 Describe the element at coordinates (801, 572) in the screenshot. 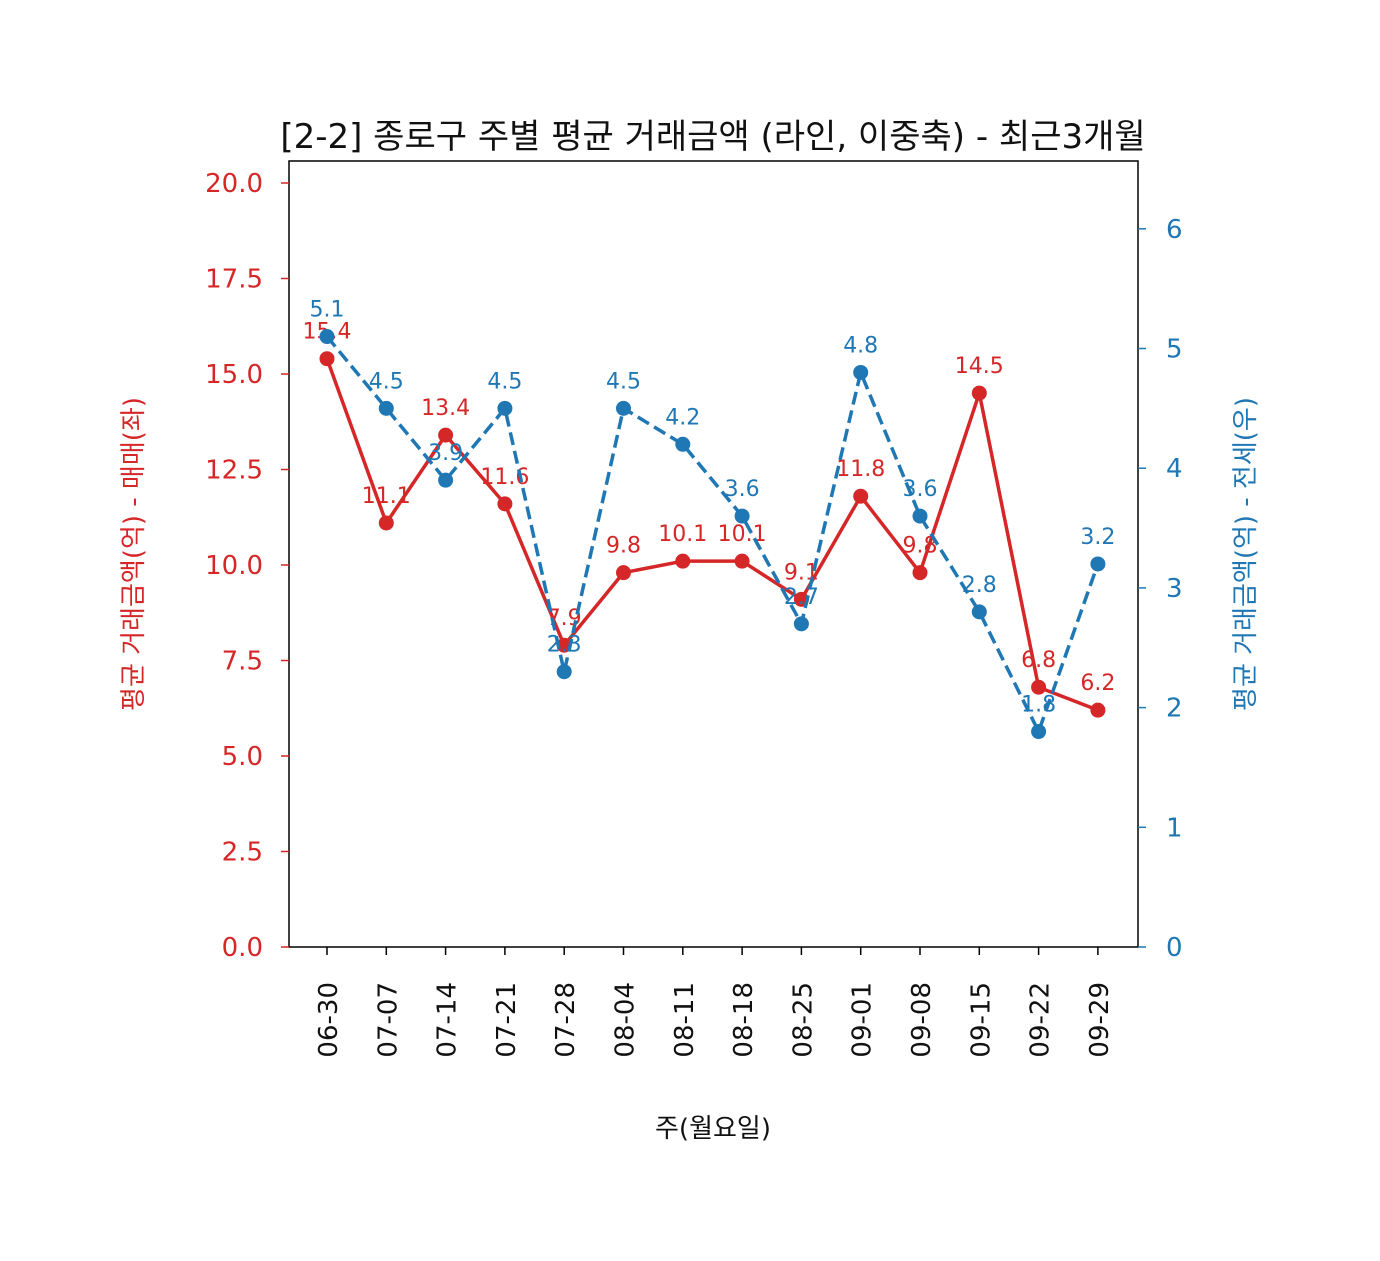

I see `data-label-left: 9.1` at that location.